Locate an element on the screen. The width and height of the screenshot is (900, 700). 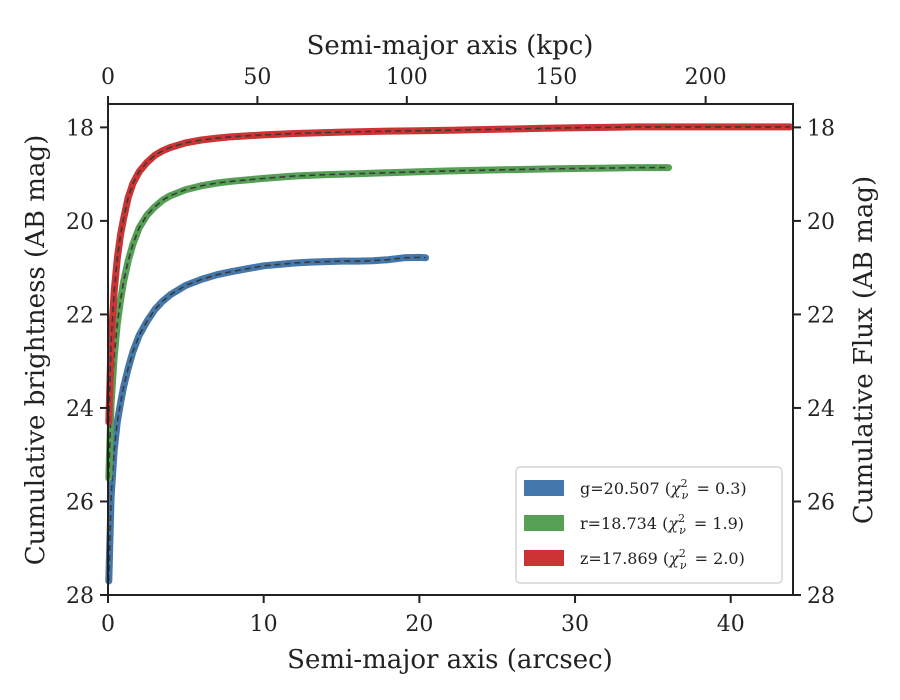
right-y-tick-label: 20 is located at coordinates (821, 222).